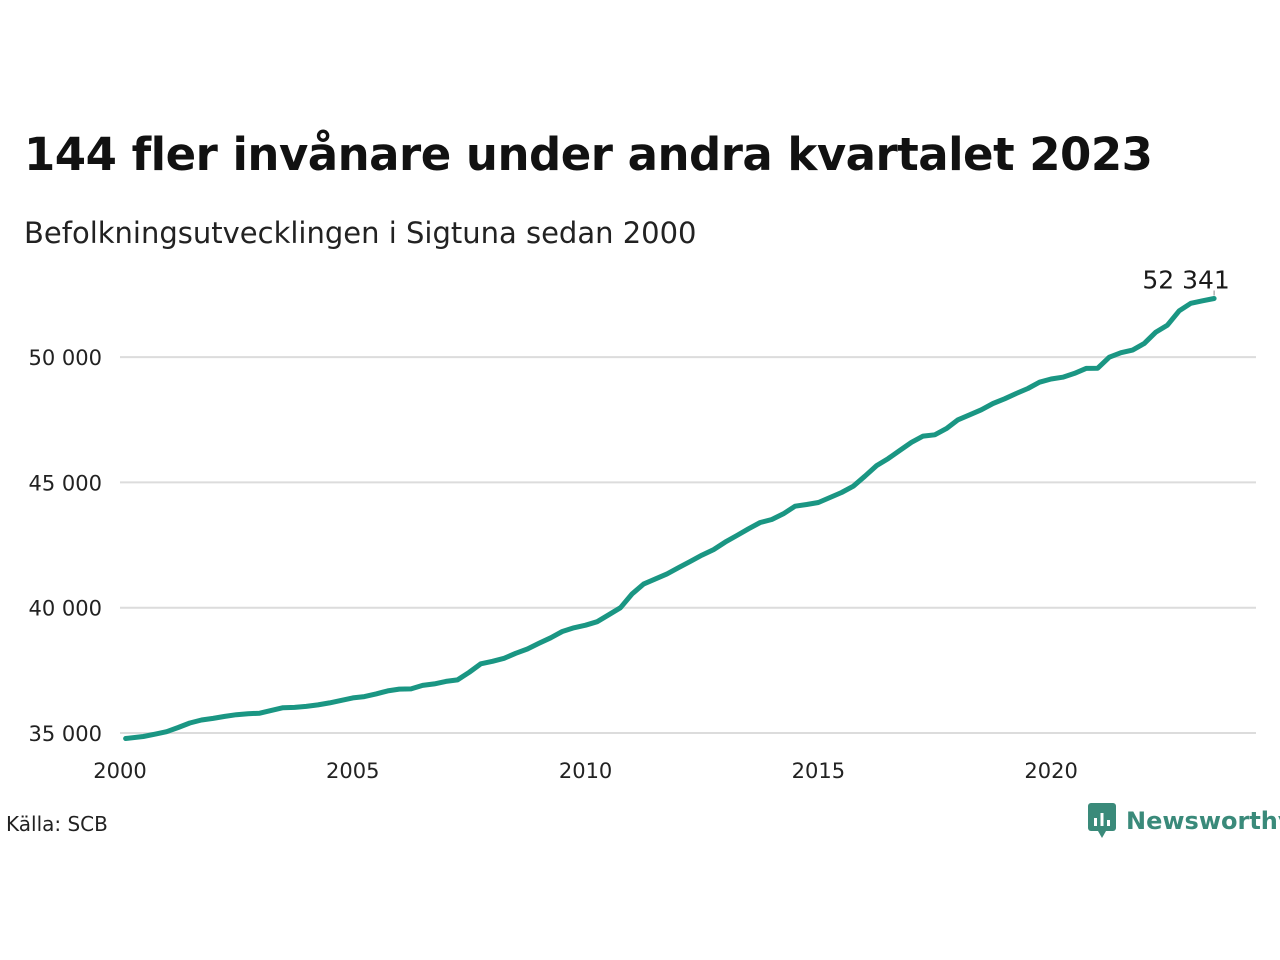 Image resolution: width=1280 pixels, height=960 pixels. I want to click on x-tick-label: 2005, so click(352, 771).